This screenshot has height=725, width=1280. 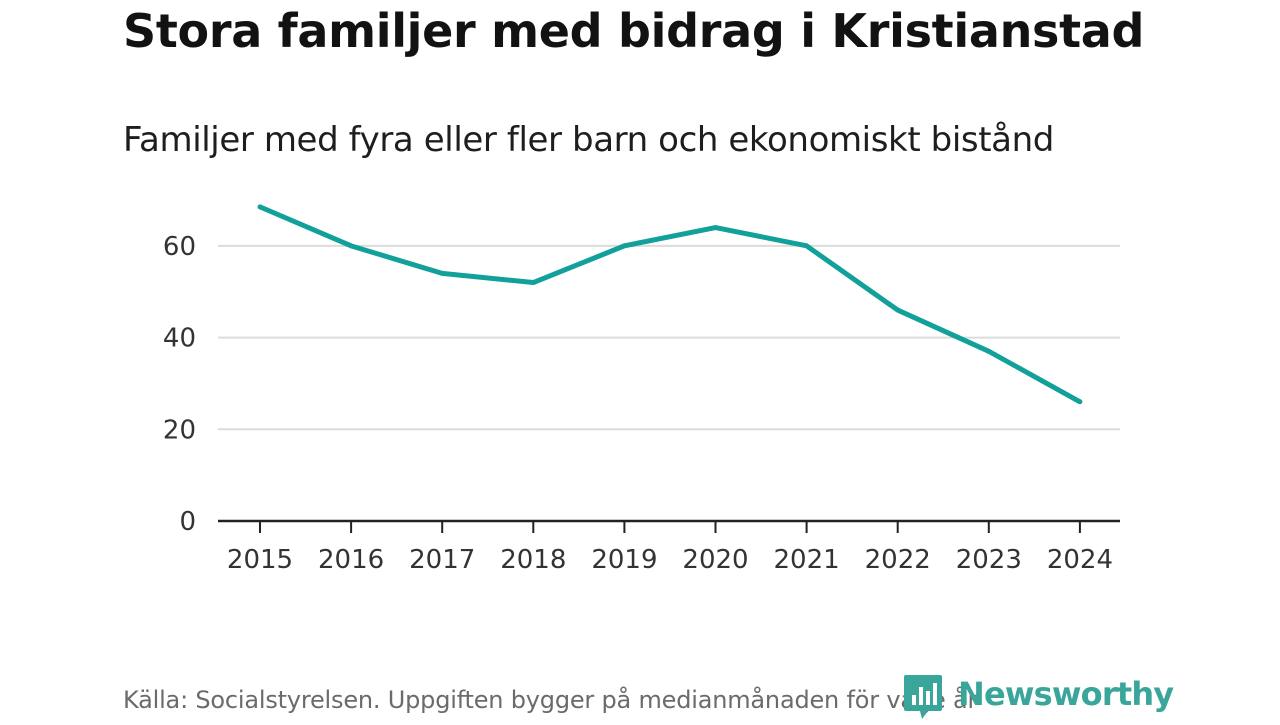 What do you see at coordinates (807, 246) in the screenshot?
I see `data-point-2021` at bounding box center [807, 246].